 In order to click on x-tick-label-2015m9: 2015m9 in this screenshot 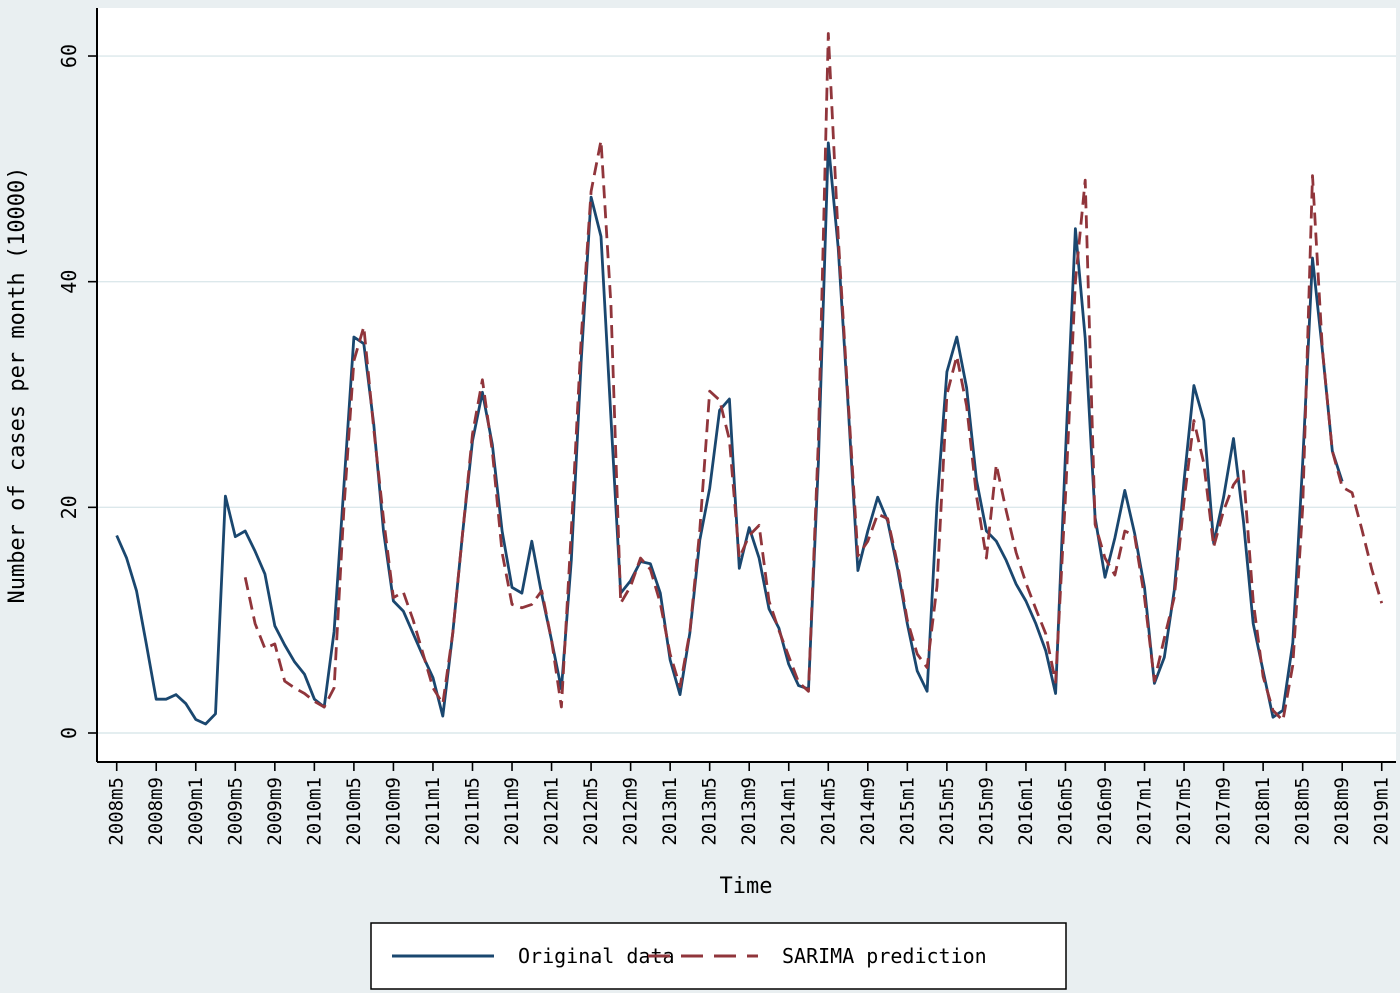, I will do `click(986, 811)`.